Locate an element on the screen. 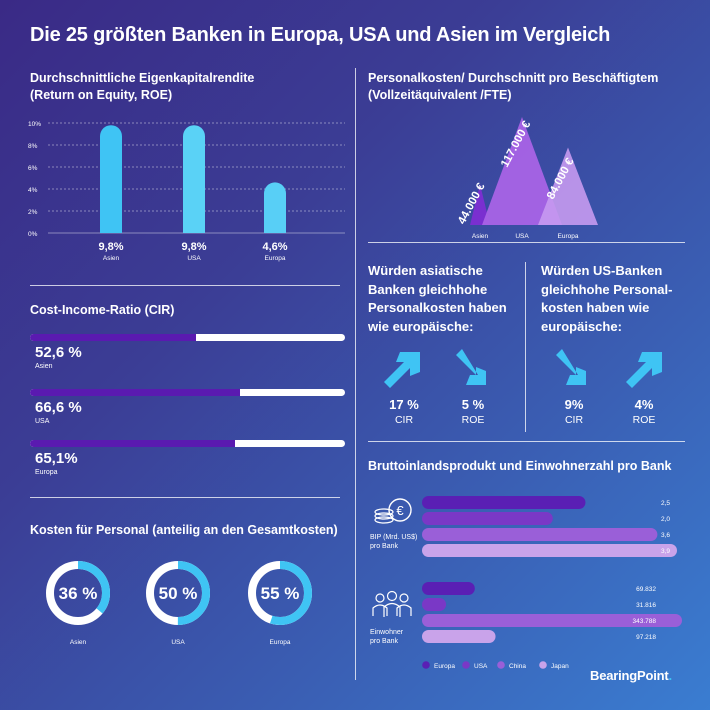  fte-region-label: Asien is located at coordinates (480, 236).